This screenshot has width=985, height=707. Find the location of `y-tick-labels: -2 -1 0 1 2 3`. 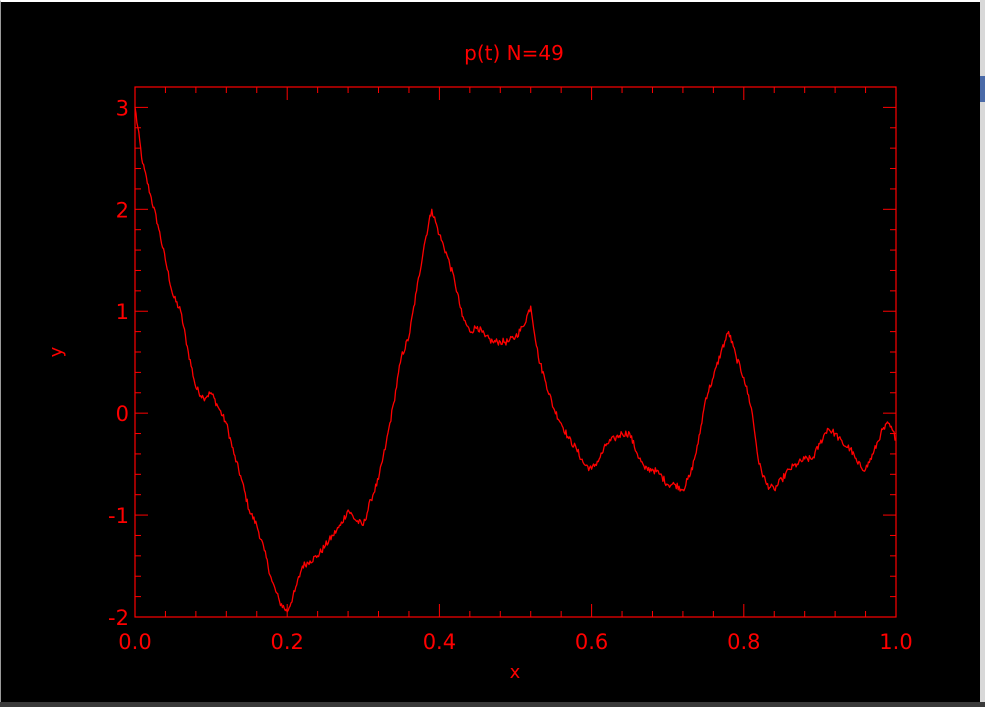

y-tick-labels: -2 -1 0 1 2 3 is located at coordinates (118, 363).